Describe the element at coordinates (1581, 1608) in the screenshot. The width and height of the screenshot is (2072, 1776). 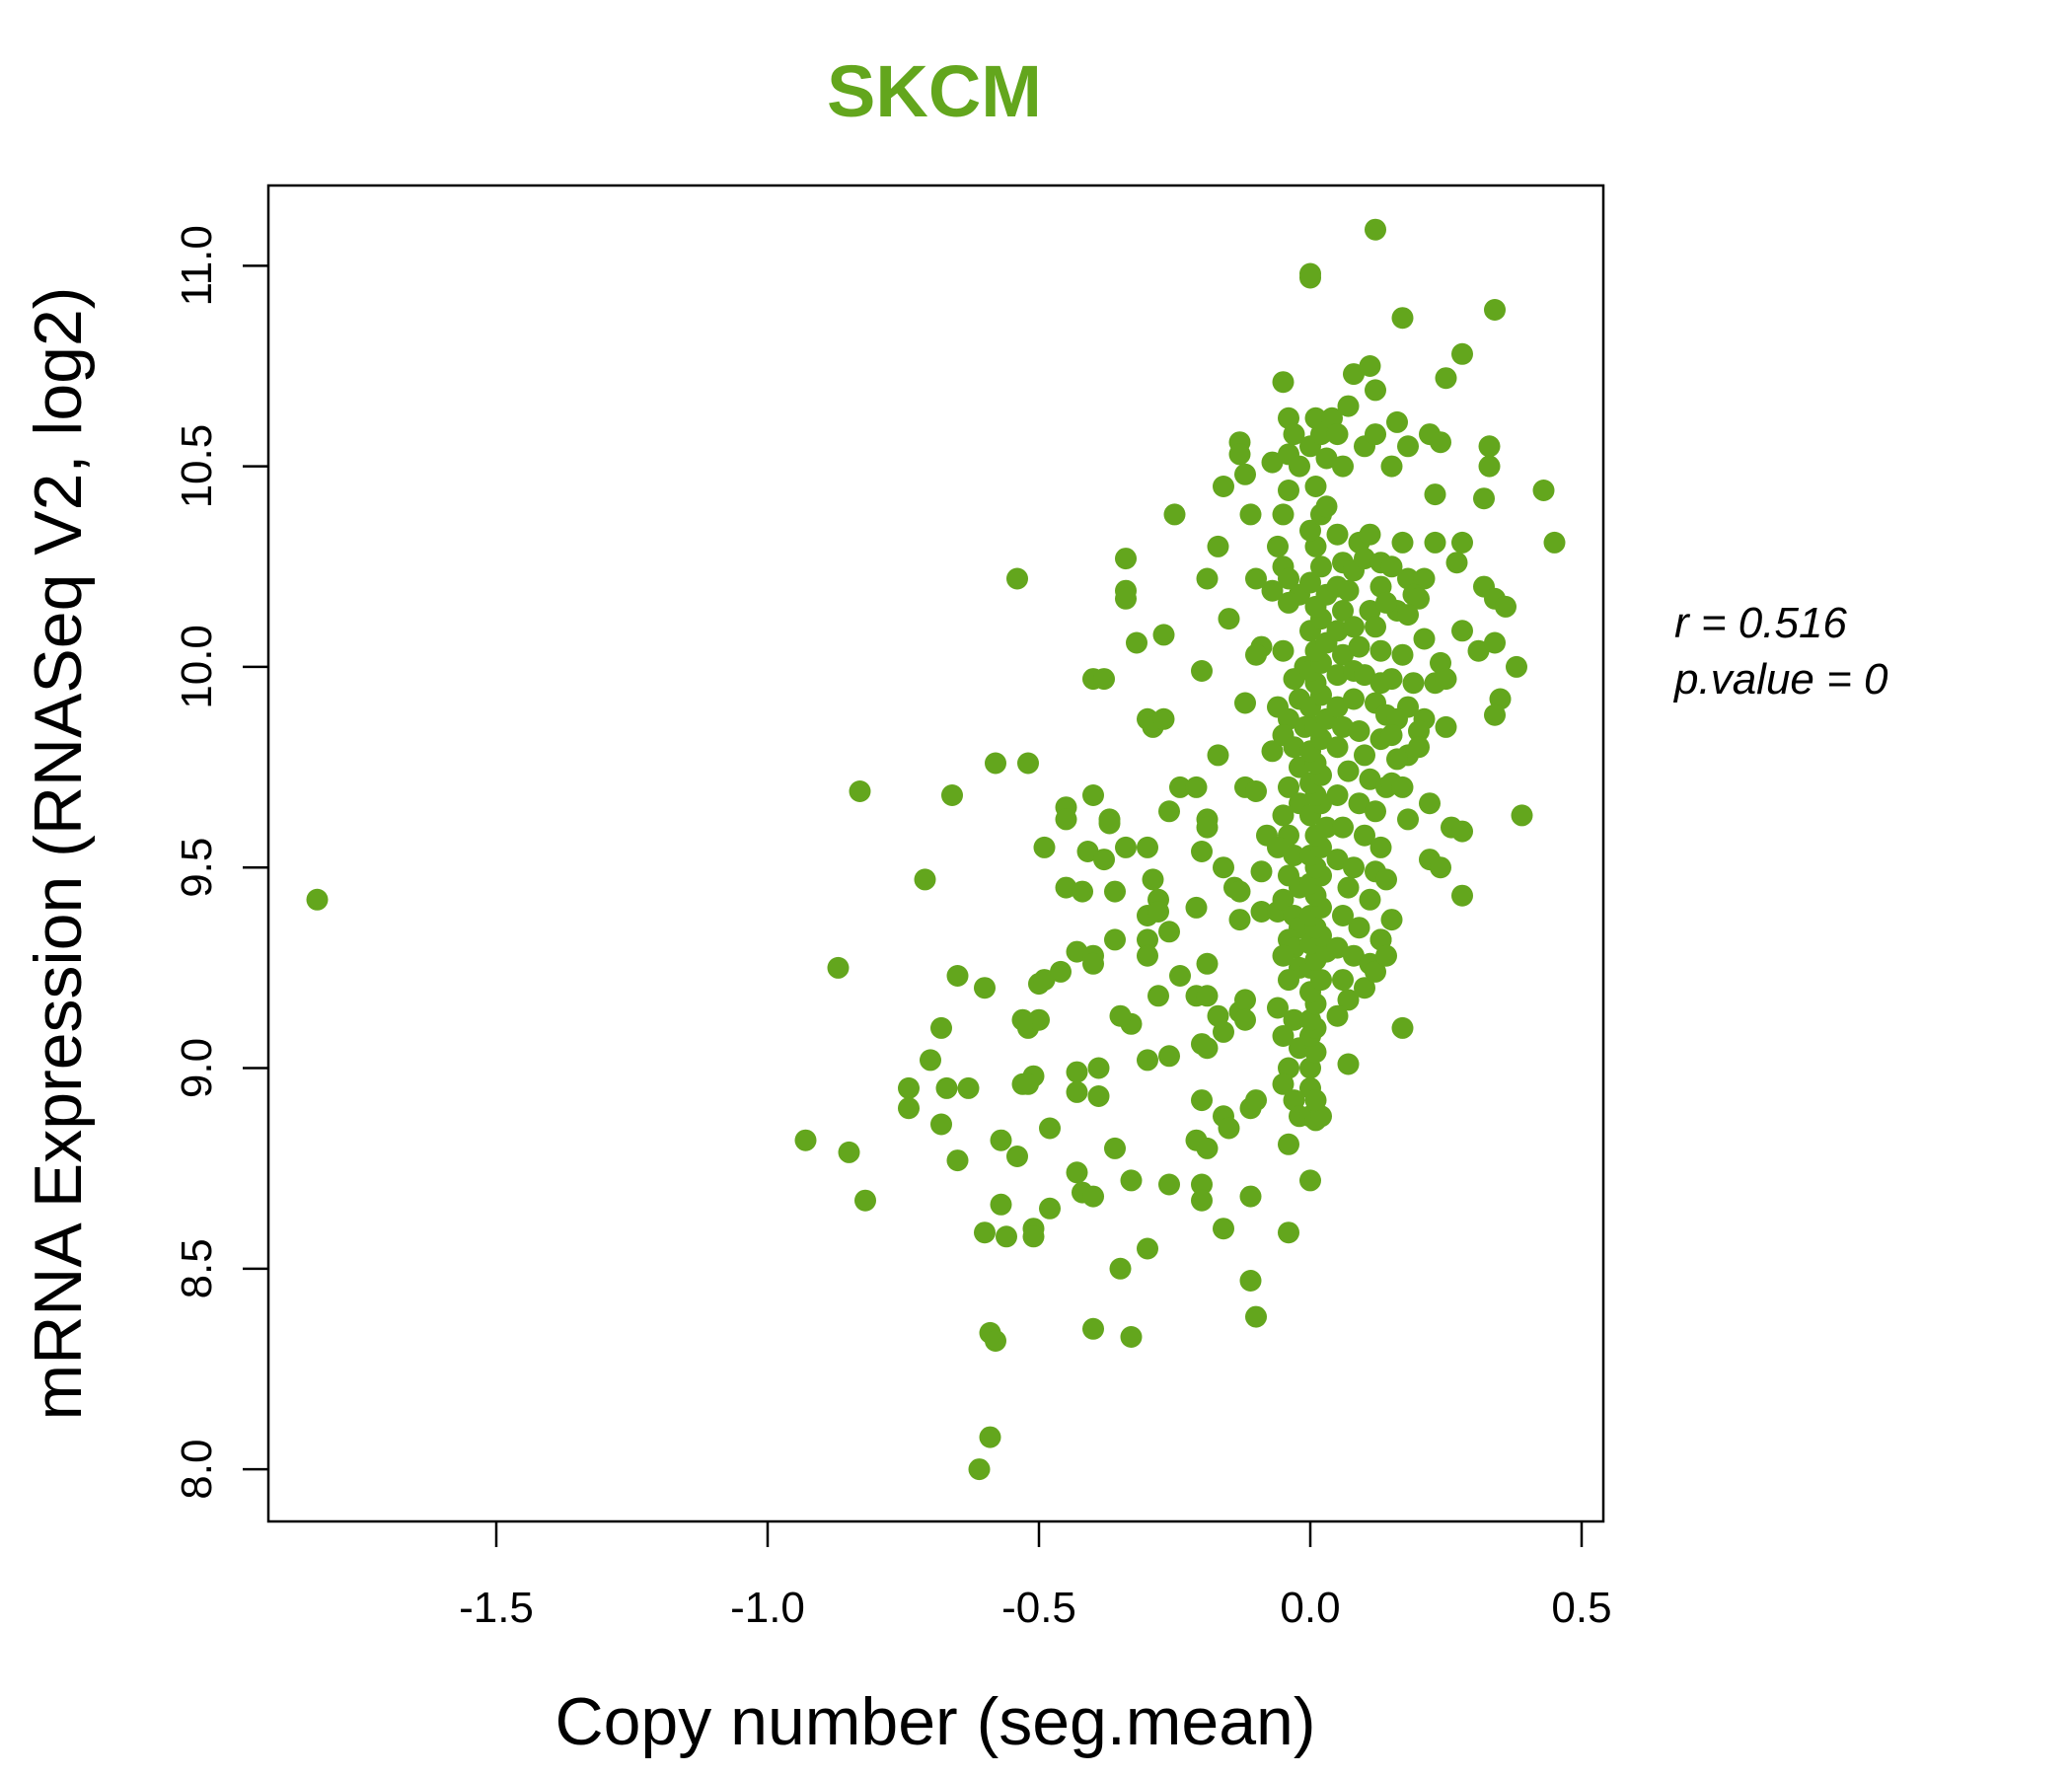
I see `x-tick-label: 0.5` at that location.